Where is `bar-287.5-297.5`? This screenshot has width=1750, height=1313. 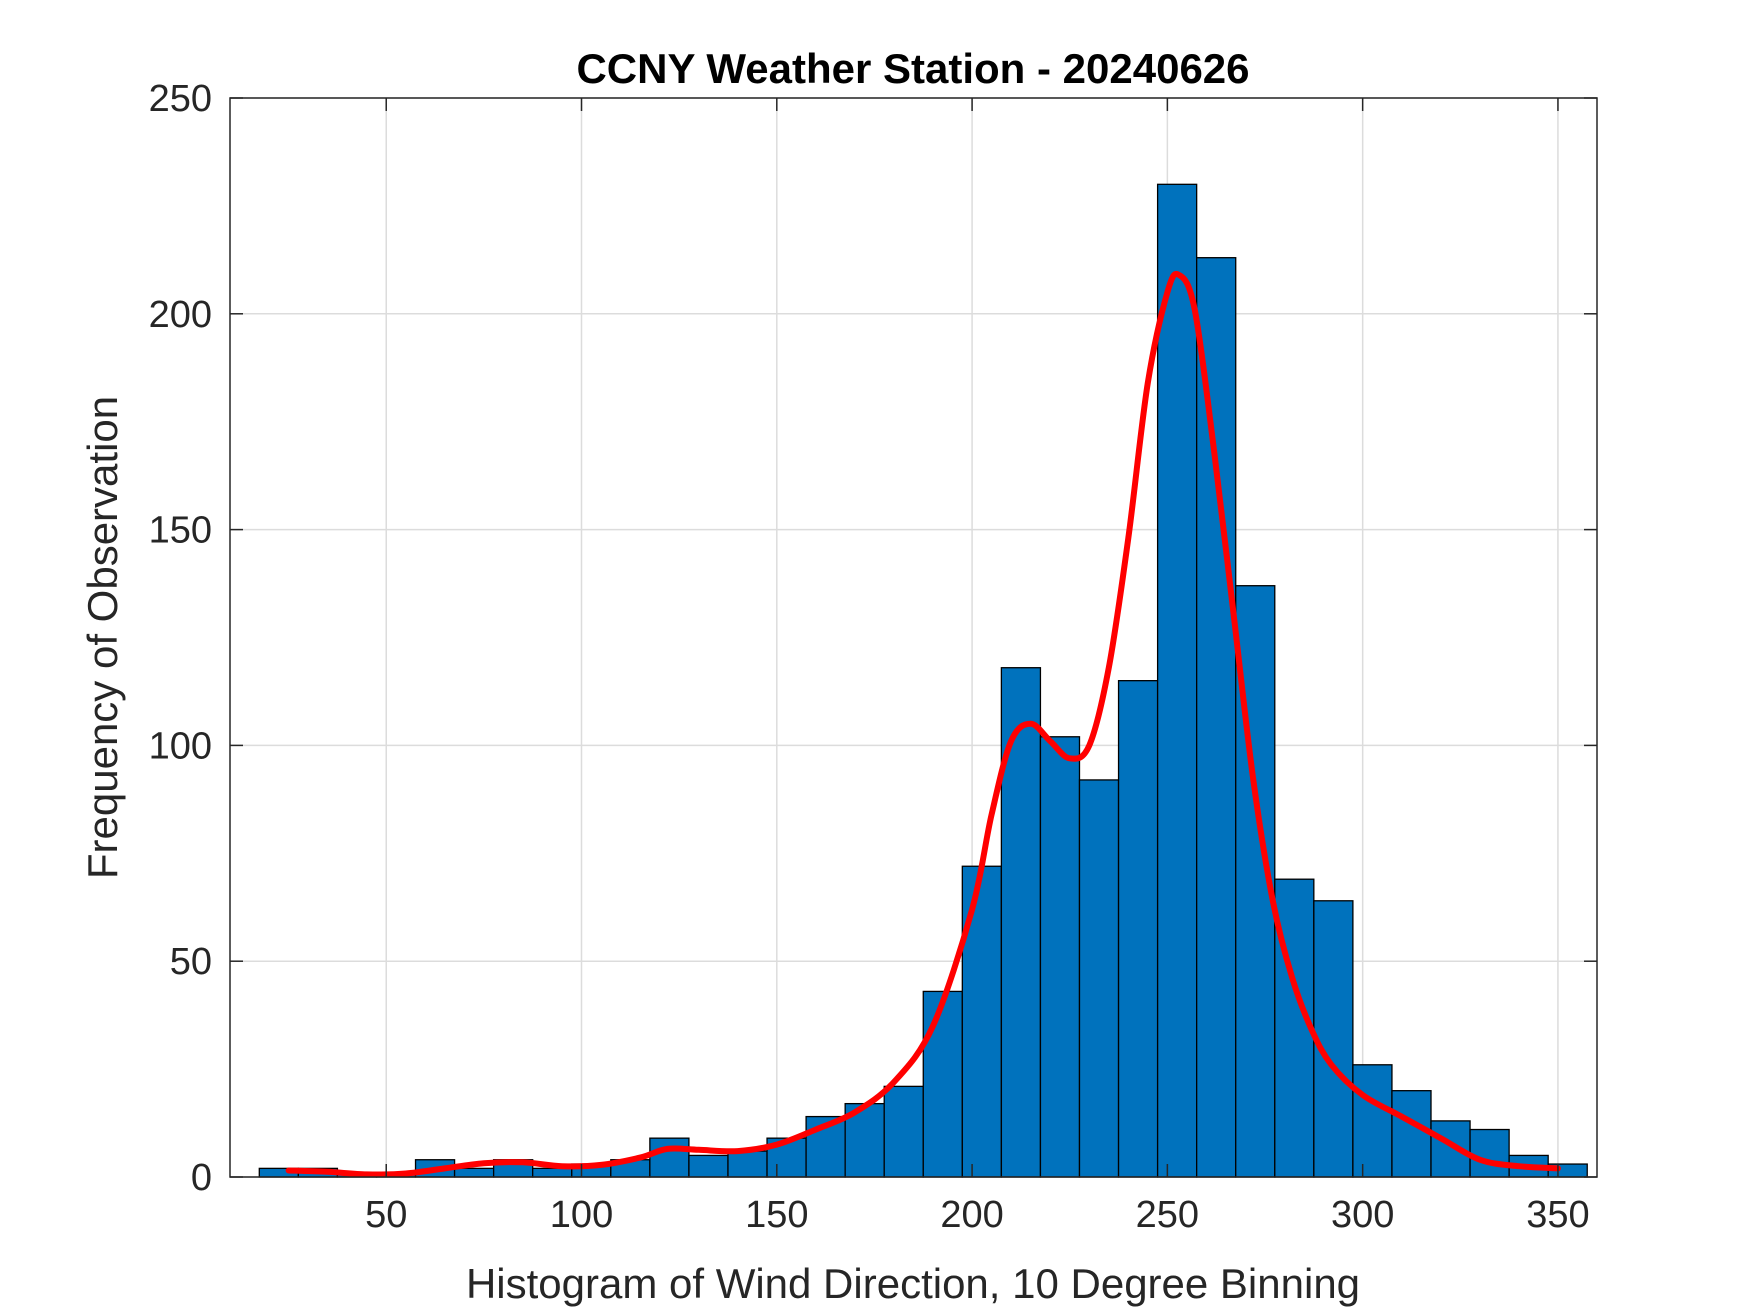
bar-287.5-297.5 is located at coordinates (1333, 1039).